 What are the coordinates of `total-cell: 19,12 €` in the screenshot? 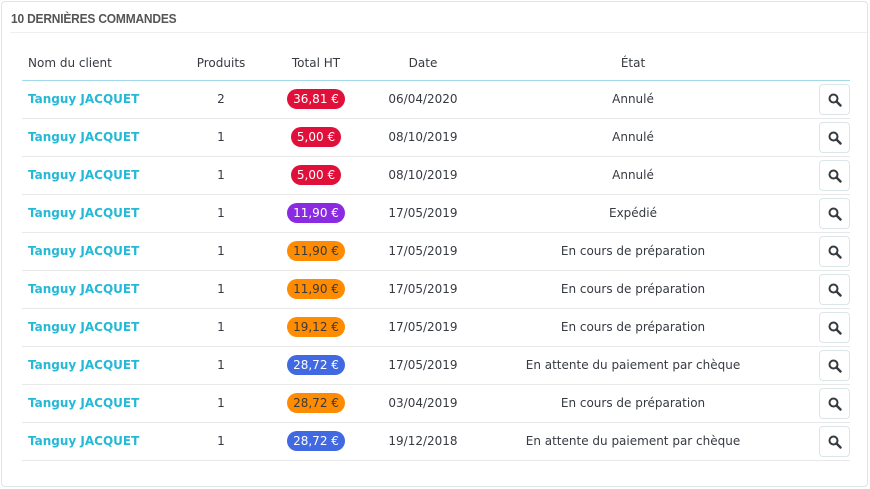 It's located at (316, 327).